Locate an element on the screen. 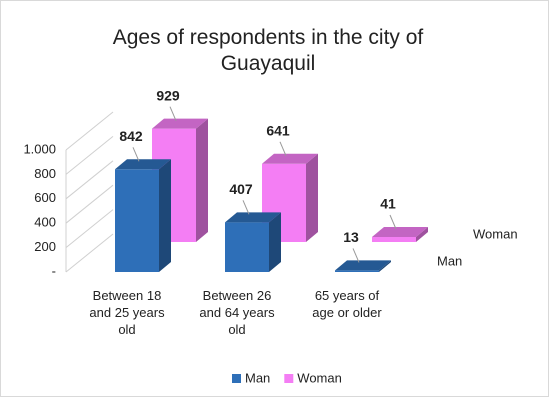 Image resolution: width=556 pixels, height=401 pixels. legend-label: Man is located at coordinates (257, 377).